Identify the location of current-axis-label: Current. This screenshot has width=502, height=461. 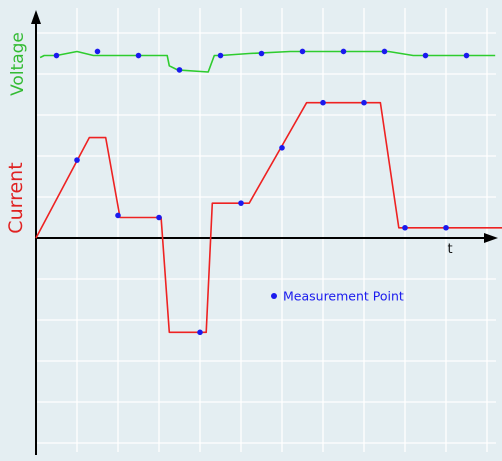
(16, 197).